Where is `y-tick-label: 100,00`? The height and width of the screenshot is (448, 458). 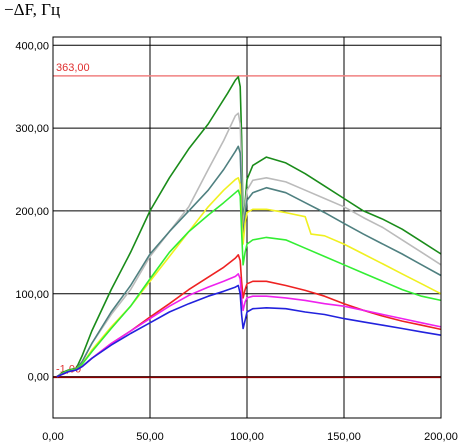
y-tick-label: 100,00 is located at coordinates (32, 295).